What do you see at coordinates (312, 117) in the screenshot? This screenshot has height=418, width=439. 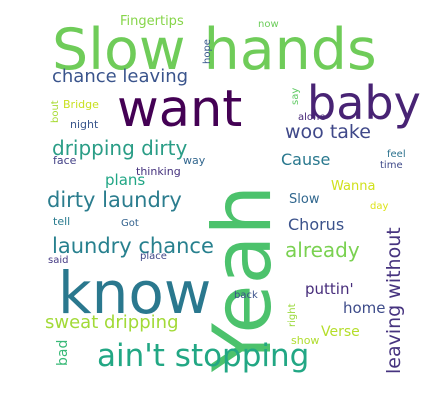 I see `word-alone: alone` at bounding box center [312, 117].